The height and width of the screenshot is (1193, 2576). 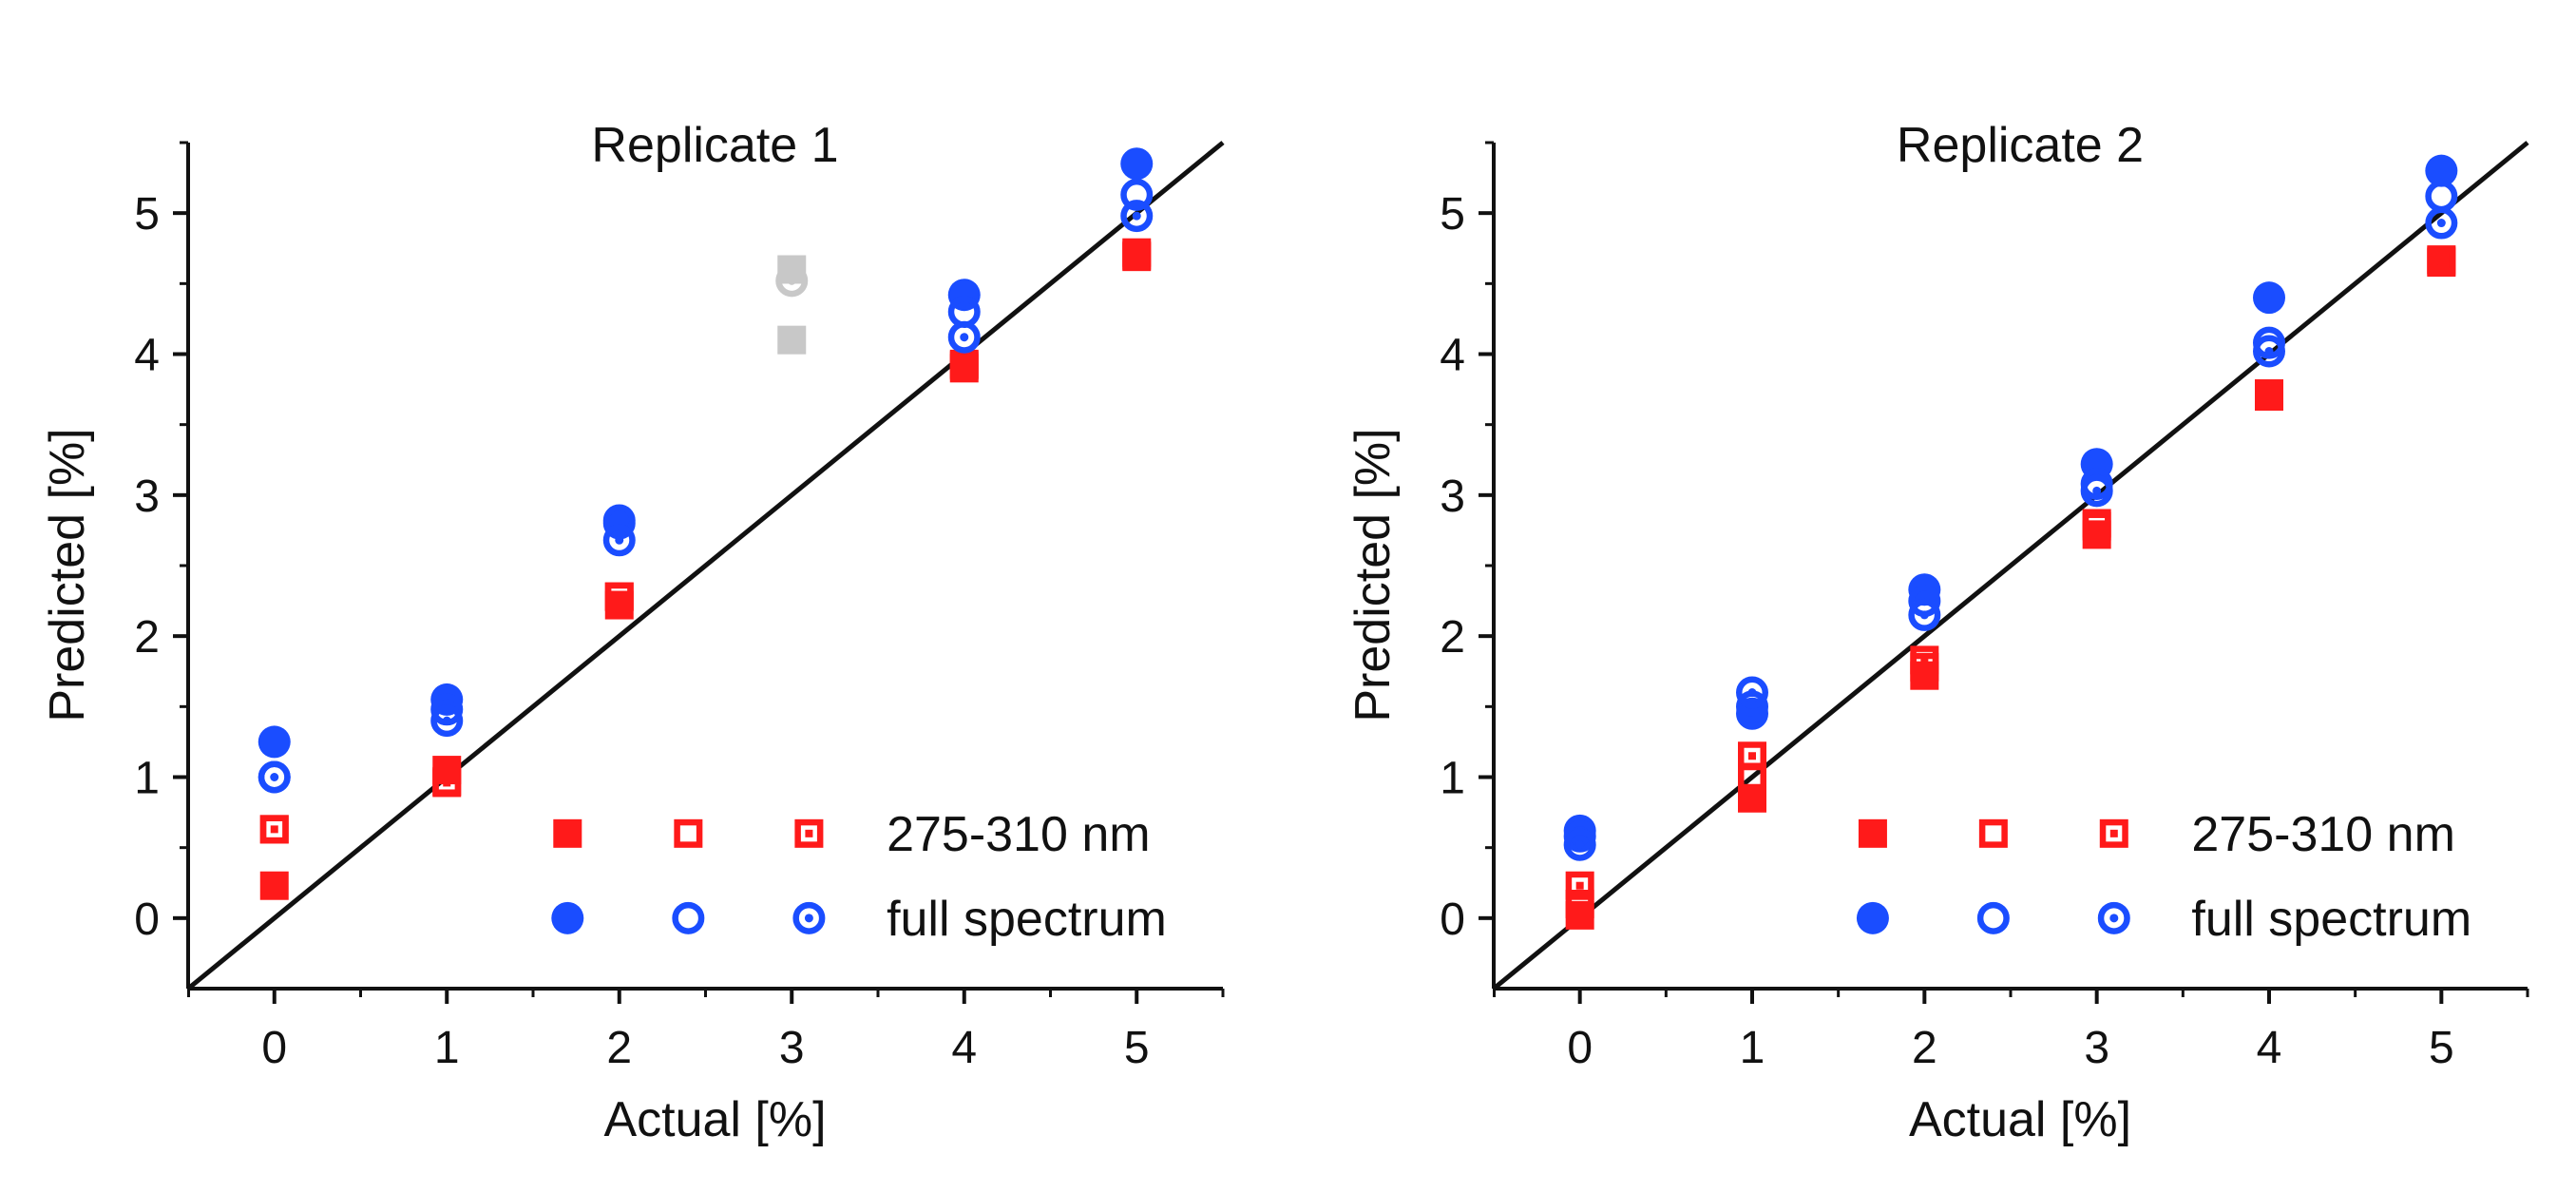 I want to click on x-tick-label: 4, so click(x=2269, y=1048).